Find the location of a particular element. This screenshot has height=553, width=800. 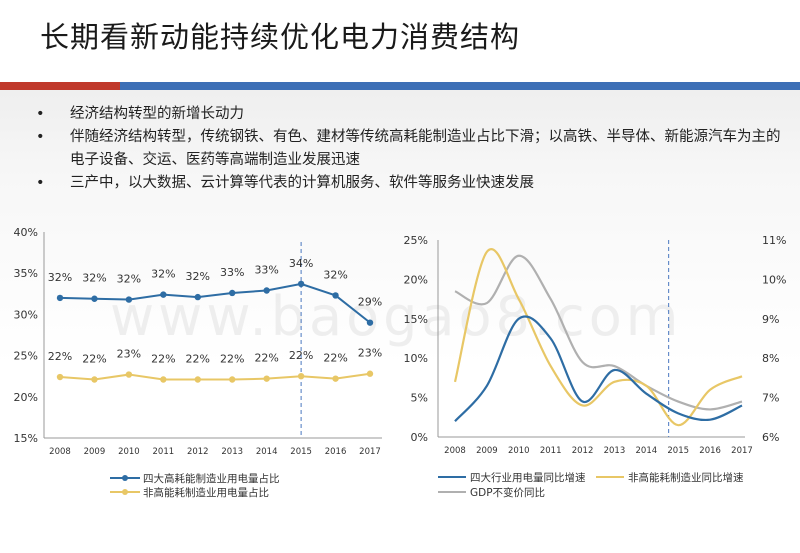

title-underline-blue is located at coordinates (460, 86).